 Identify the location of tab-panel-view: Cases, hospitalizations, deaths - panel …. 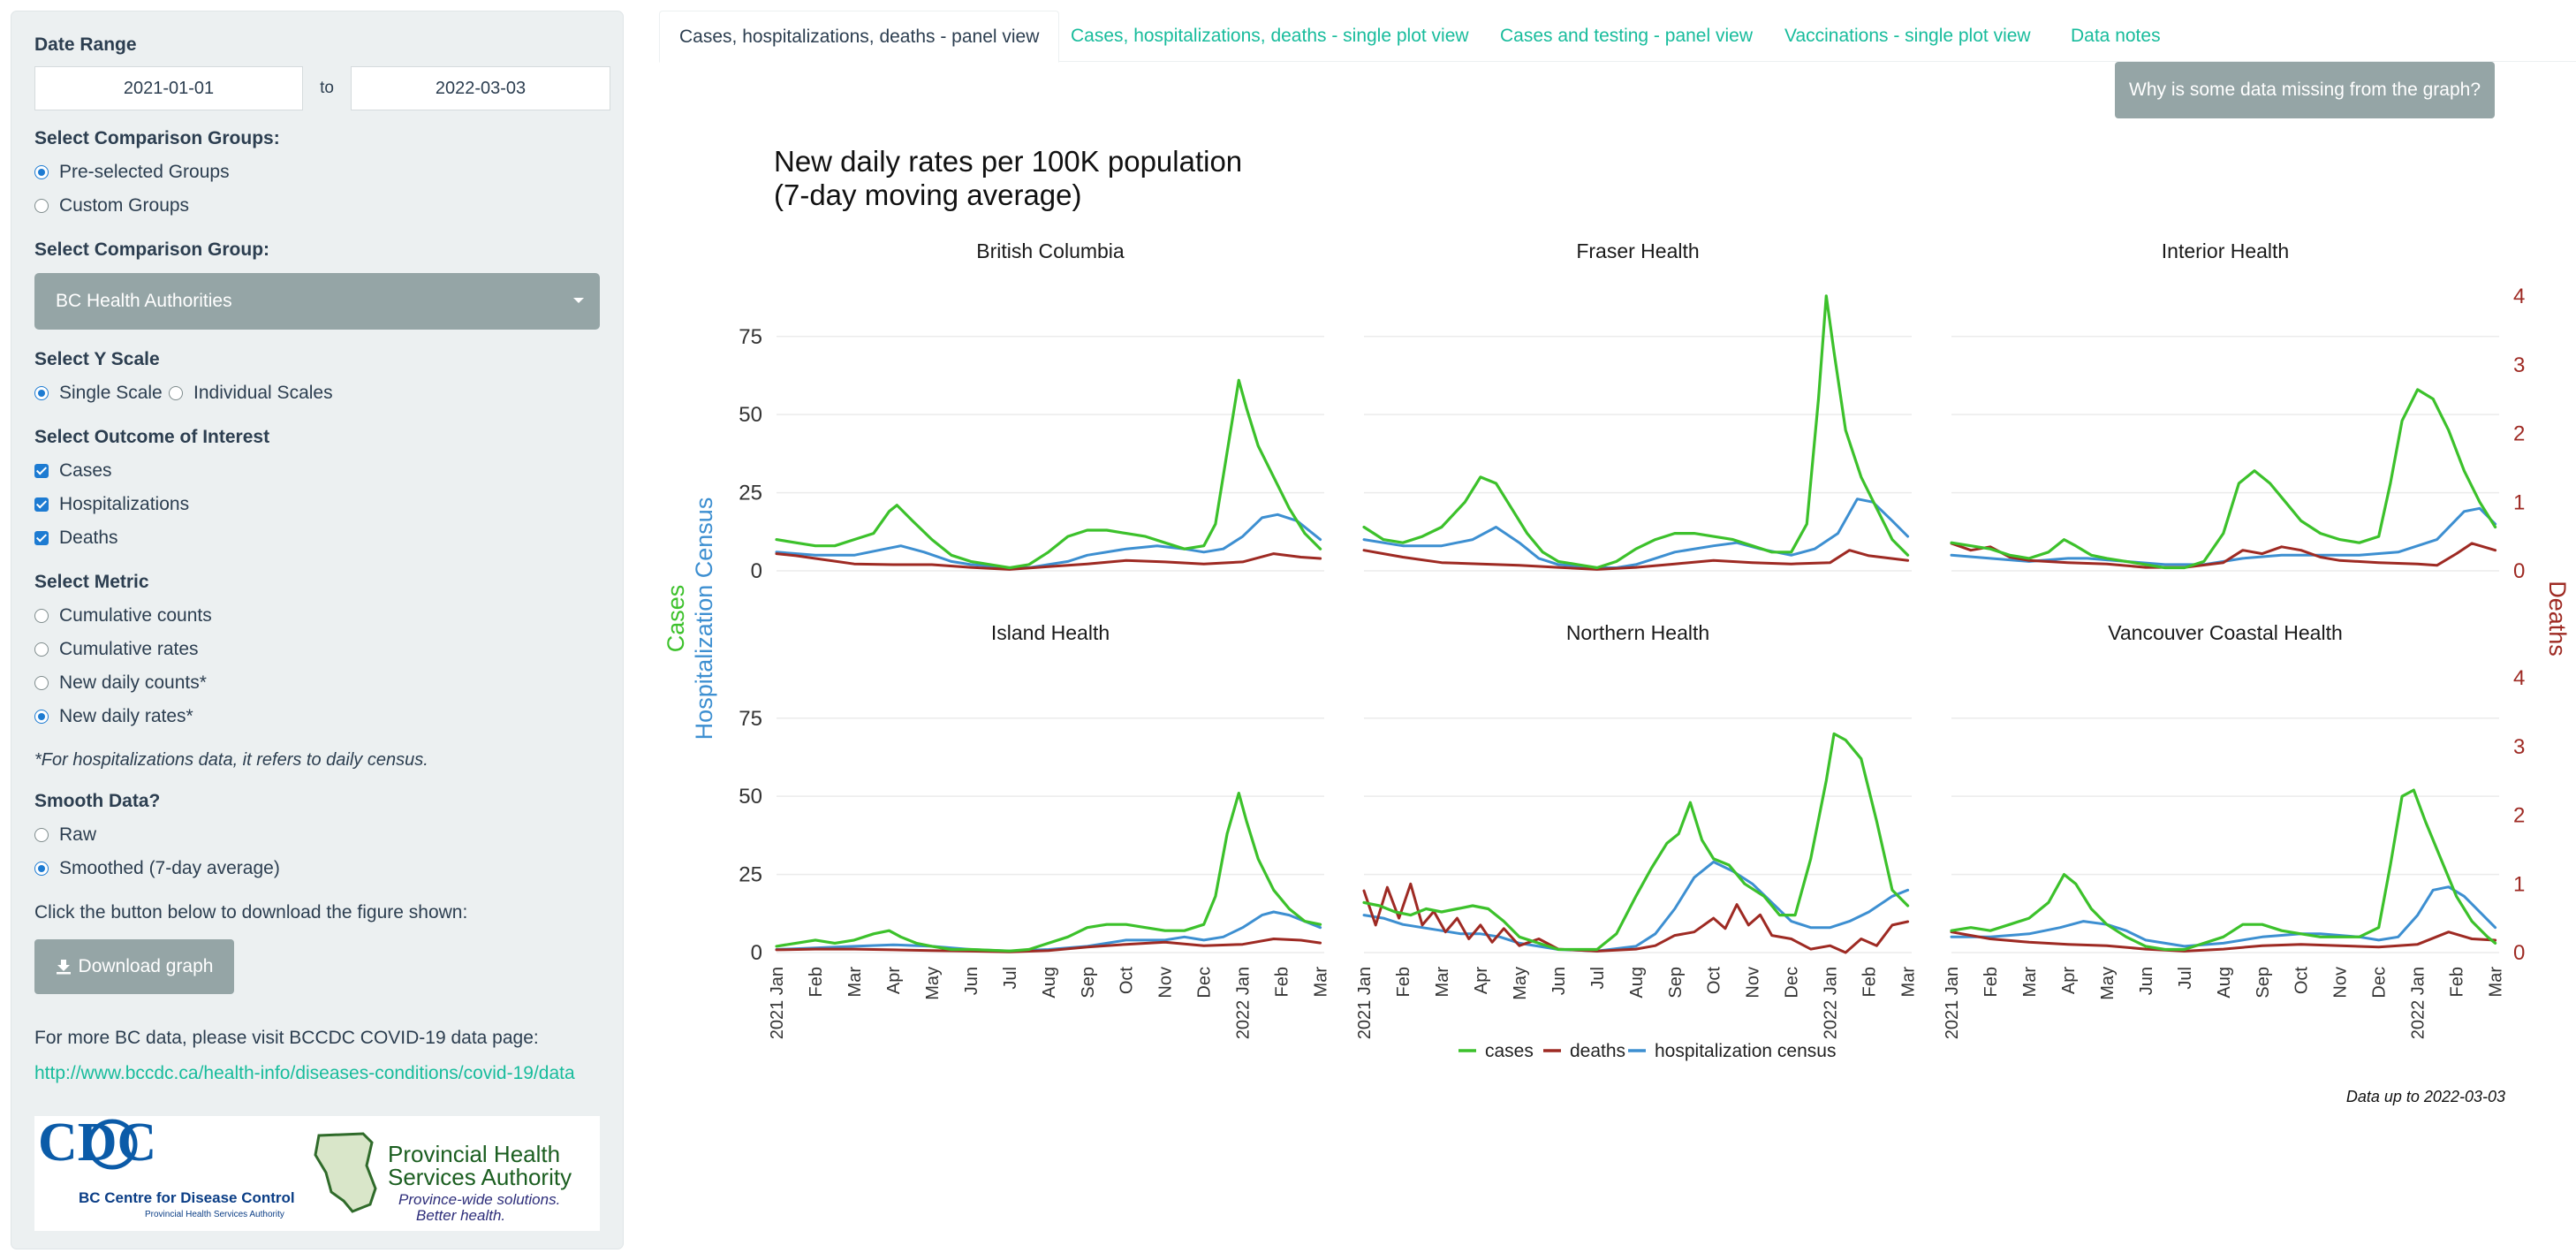
(860, 37).